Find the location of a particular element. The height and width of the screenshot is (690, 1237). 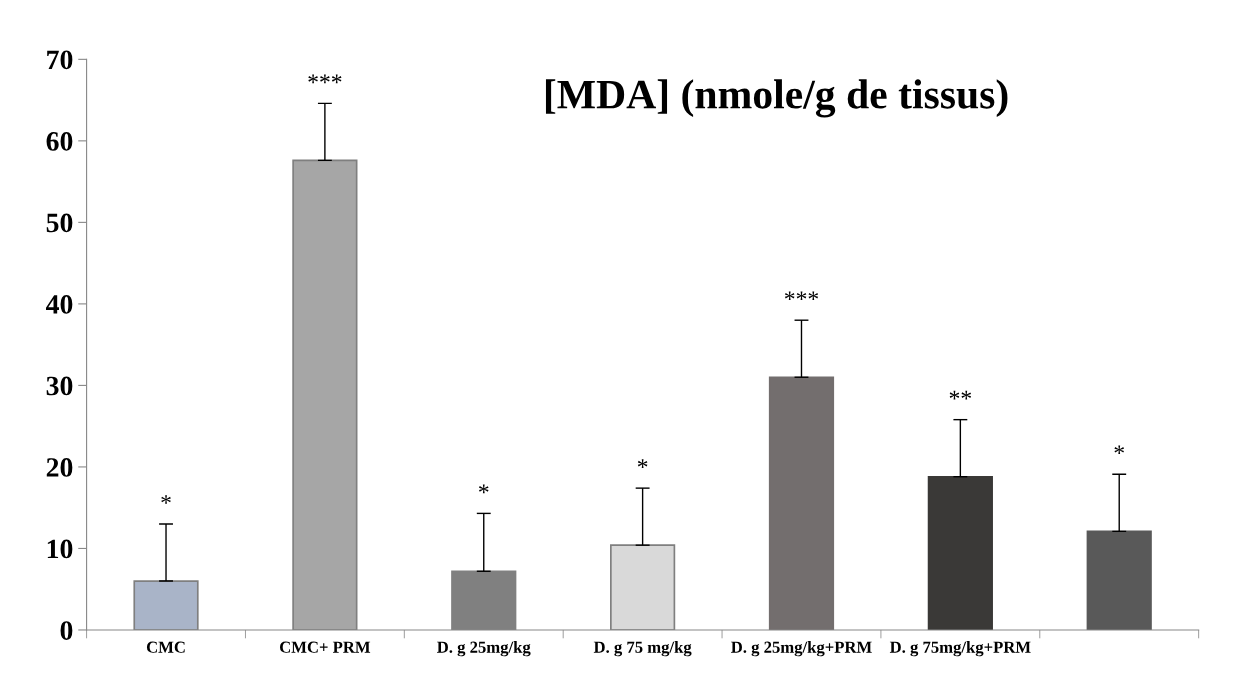

x-tick-label: D. g 75mg/kg+PRM is located at coordinates (960, 649).